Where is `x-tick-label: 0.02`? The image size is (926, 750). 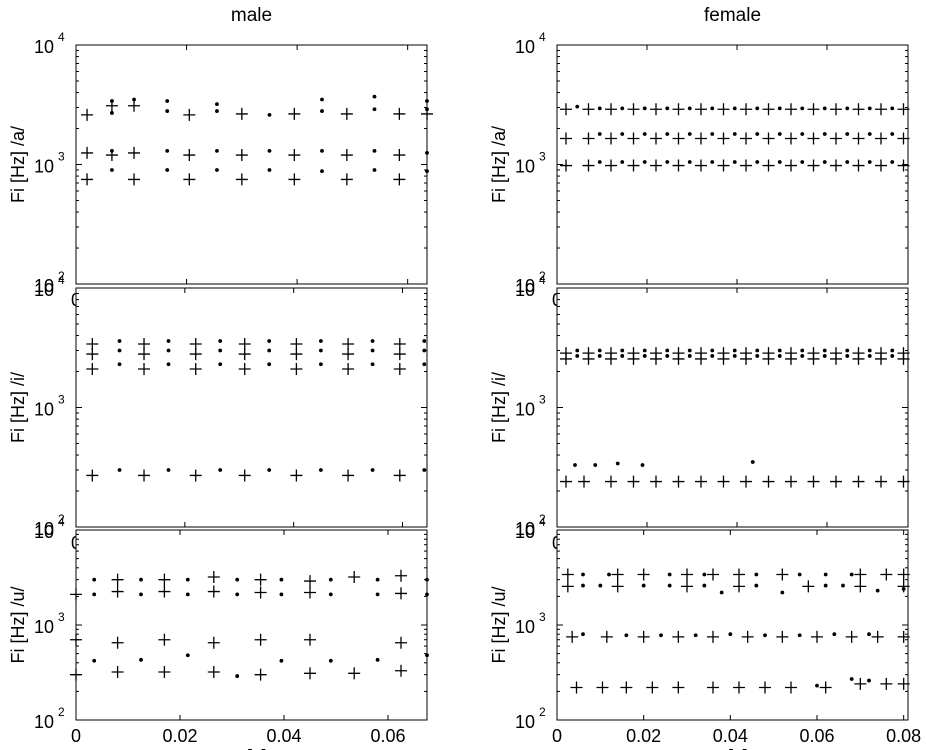
x-tick-label: 0.02 is located at coordinates (179, 736).